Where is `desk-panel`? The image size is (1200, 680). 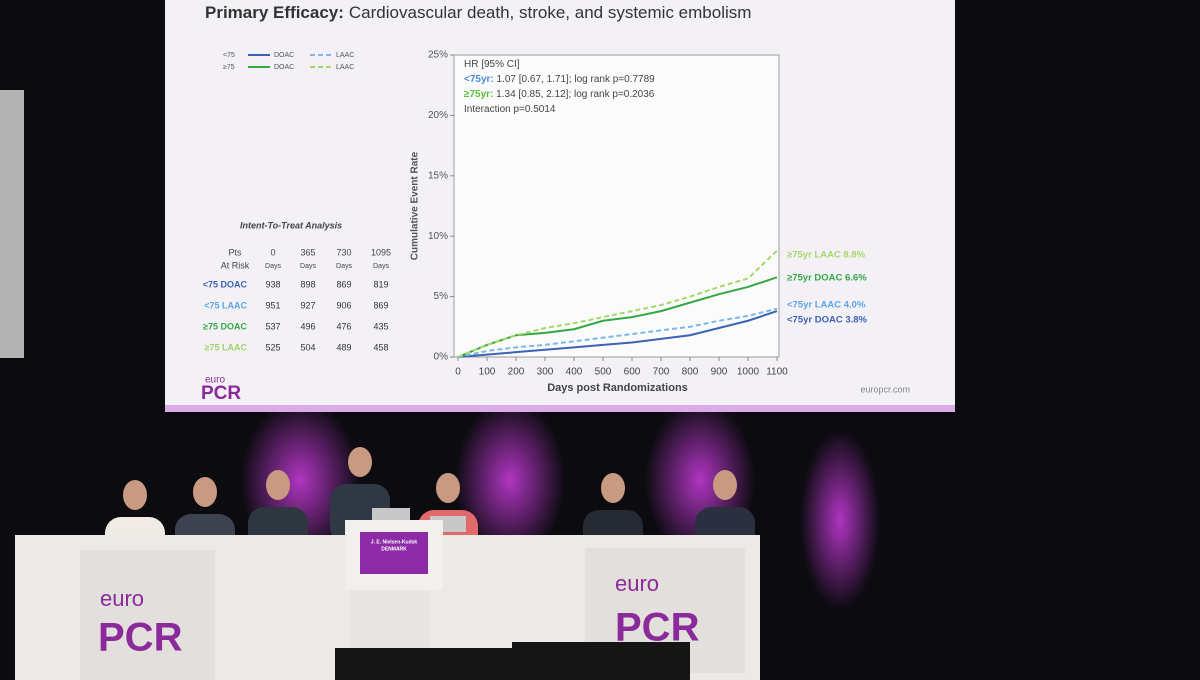 desk-panel is located at coordinates (147, 615).